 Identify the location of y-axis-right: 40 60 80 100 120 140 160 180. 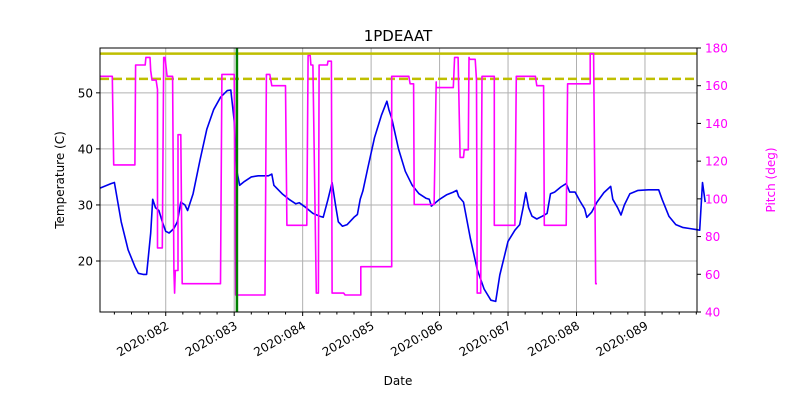
(712, 181).